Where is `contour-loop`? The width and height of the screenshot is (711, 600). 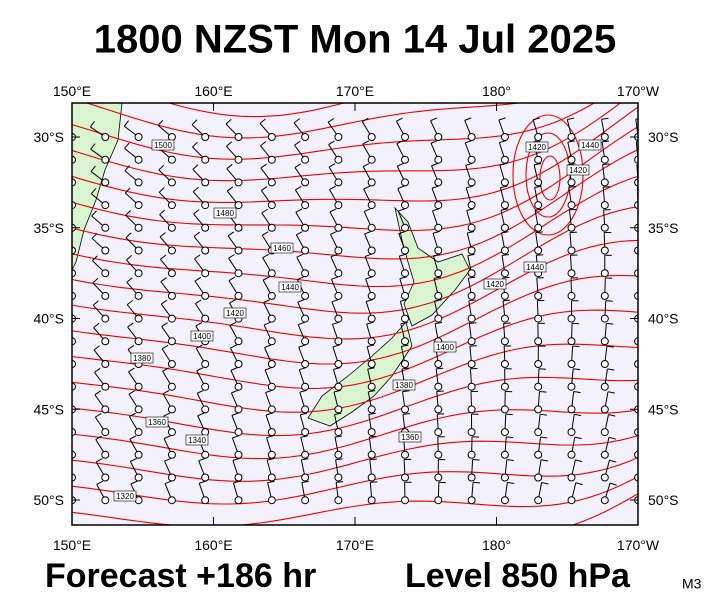
contour-loop is located at coordinates (550, 178).